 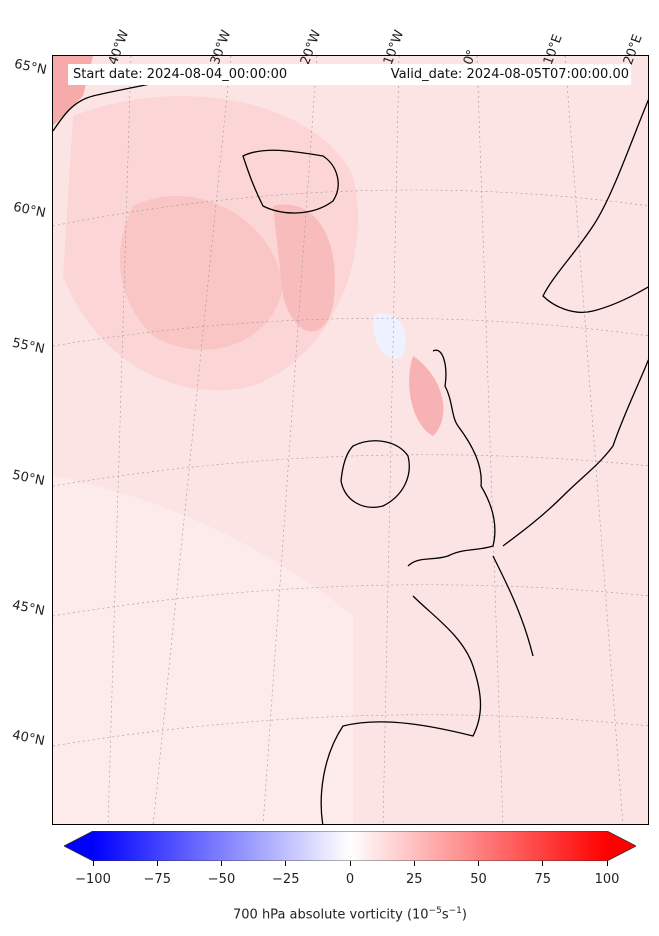 I want to click on colorbar-tick-label: −100, so click(x=93, y=879).